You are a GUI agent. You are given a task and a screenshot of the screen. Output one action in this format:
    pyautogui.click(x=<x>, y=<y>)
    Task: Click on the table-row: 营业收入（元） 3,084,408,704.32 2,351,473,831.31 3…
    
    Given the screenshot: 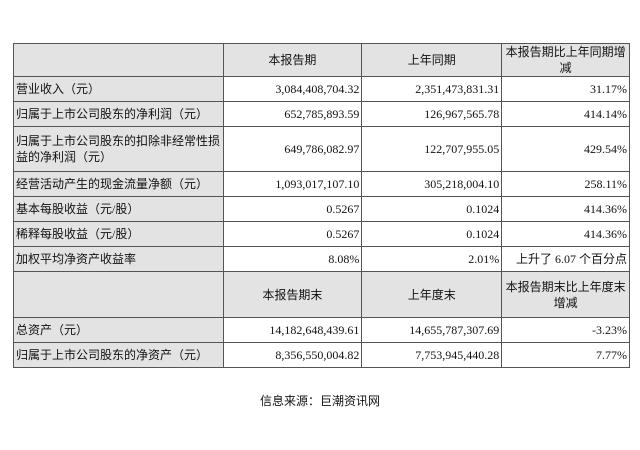 What is the action you would take?
    pyautogui.click(x=321, y=89)
    